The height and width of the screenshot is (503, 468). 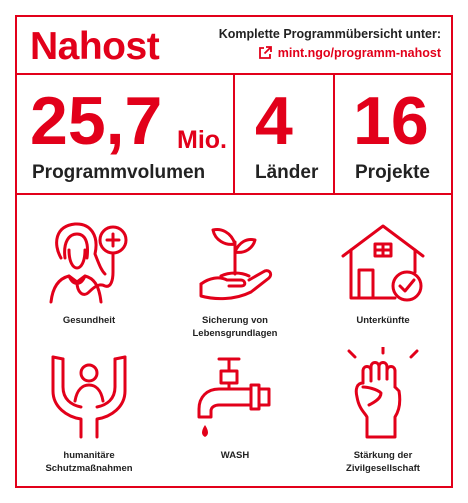 I want to click on plant-in-hand-icon, so click(x=236, y=264).